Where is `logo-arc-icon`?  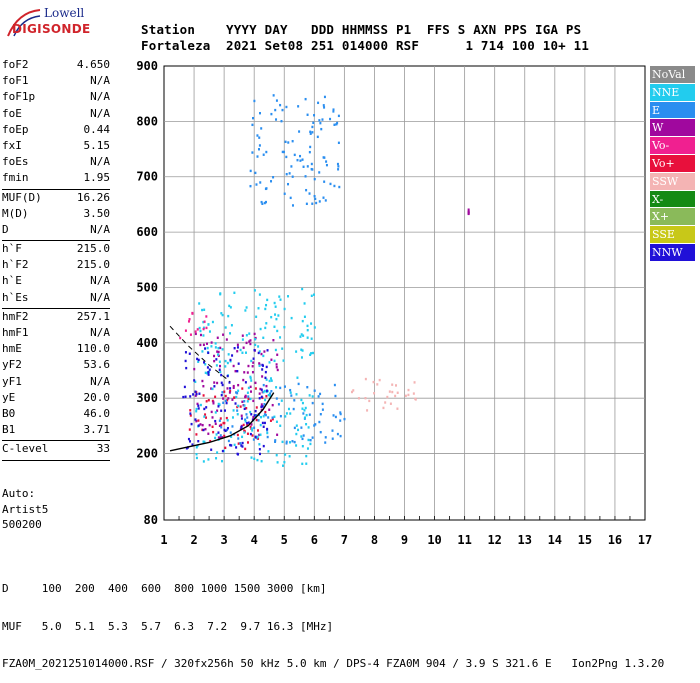 logo-arc-icon is located at coordinates (24, 23).